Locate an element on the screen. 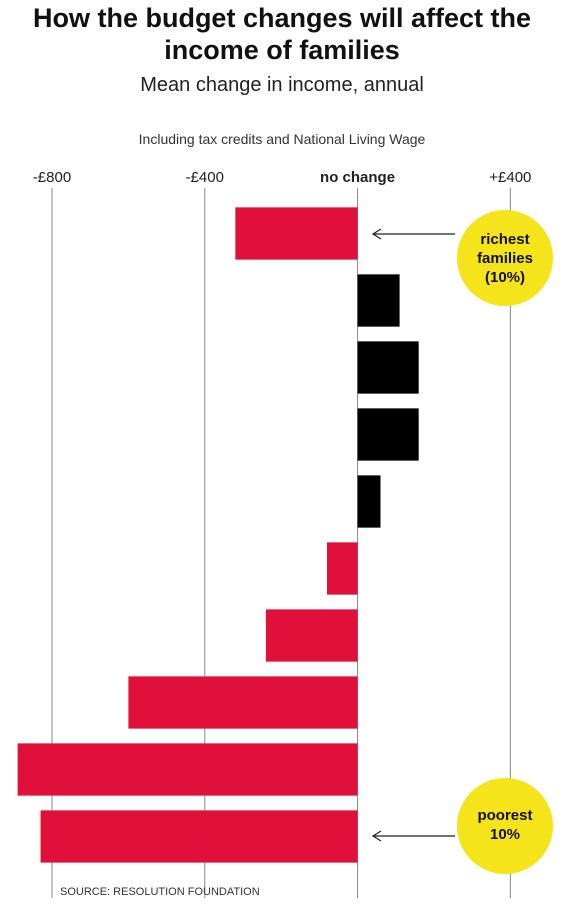  arrows is located at coordinates (413, 535).